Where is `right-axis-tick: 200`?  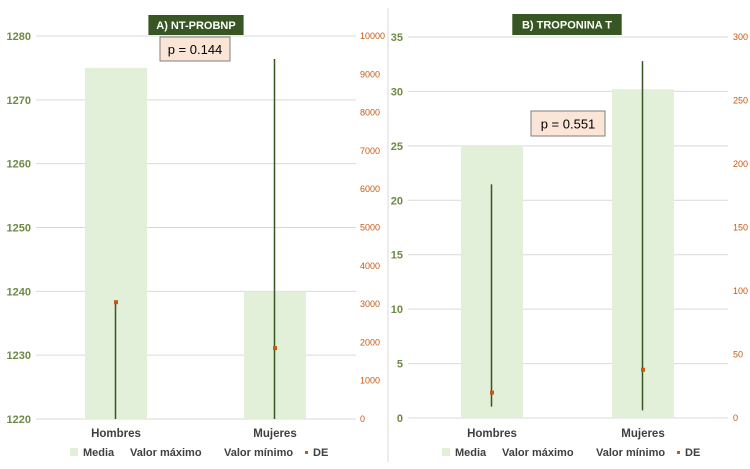
right-axis-tick: 200 is located at coordinates (740, 164).